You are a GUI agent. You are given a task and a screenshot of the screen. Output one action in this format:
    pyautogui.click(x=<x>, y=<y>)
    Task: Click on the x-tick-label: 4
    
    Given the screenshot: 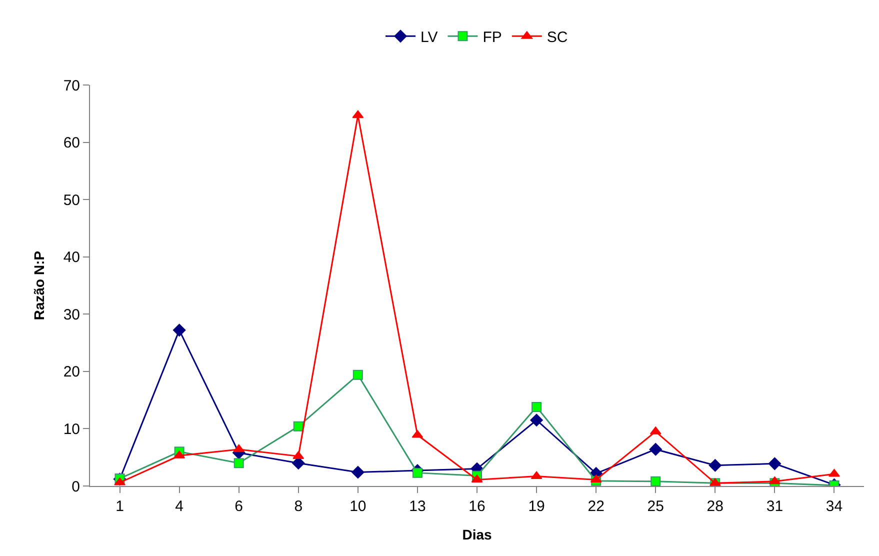 What is the action you would take?
    pyautogui.click(x=179, y=506)
    